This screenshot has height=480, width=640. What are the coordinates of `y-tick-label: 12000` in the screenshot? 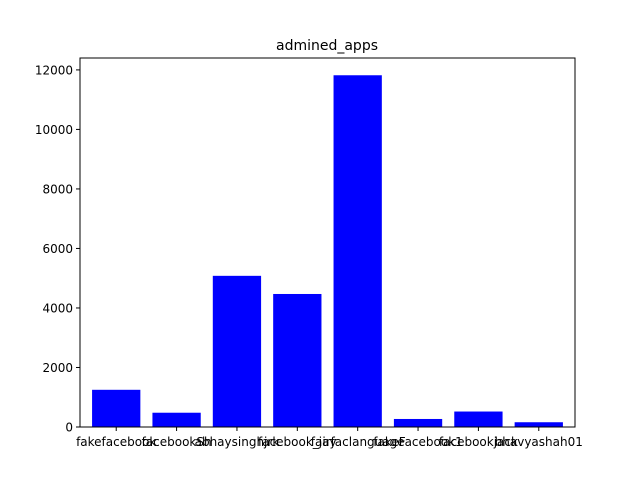 It's located at (54, 70).